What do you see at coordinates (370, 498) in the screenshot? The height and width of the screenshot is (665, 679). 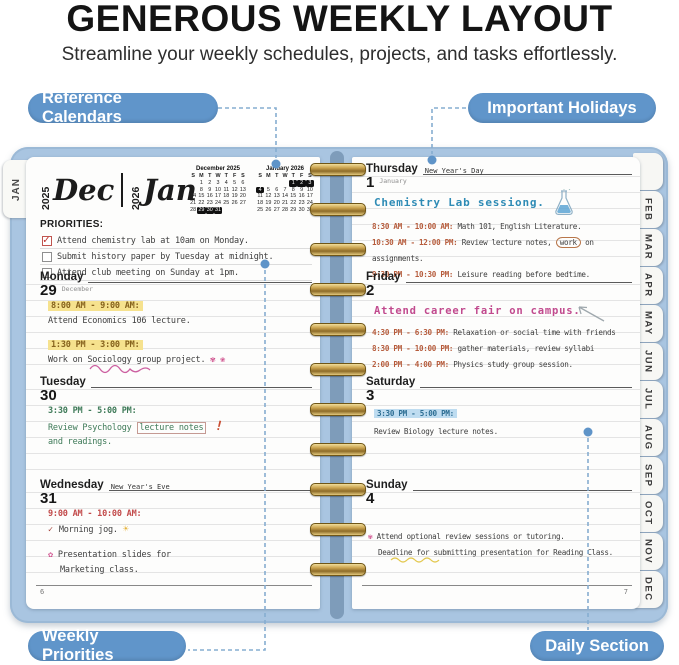 I see `date-number: 4` at bounding box center [370, 498].